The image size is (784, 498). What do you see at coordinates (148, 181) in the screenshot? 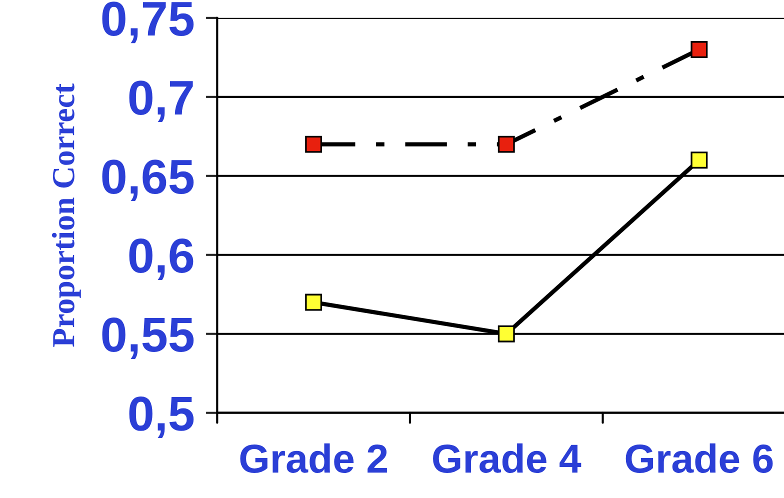
I see `y-tick-label: 0,65` at bounding box center [148, 181].